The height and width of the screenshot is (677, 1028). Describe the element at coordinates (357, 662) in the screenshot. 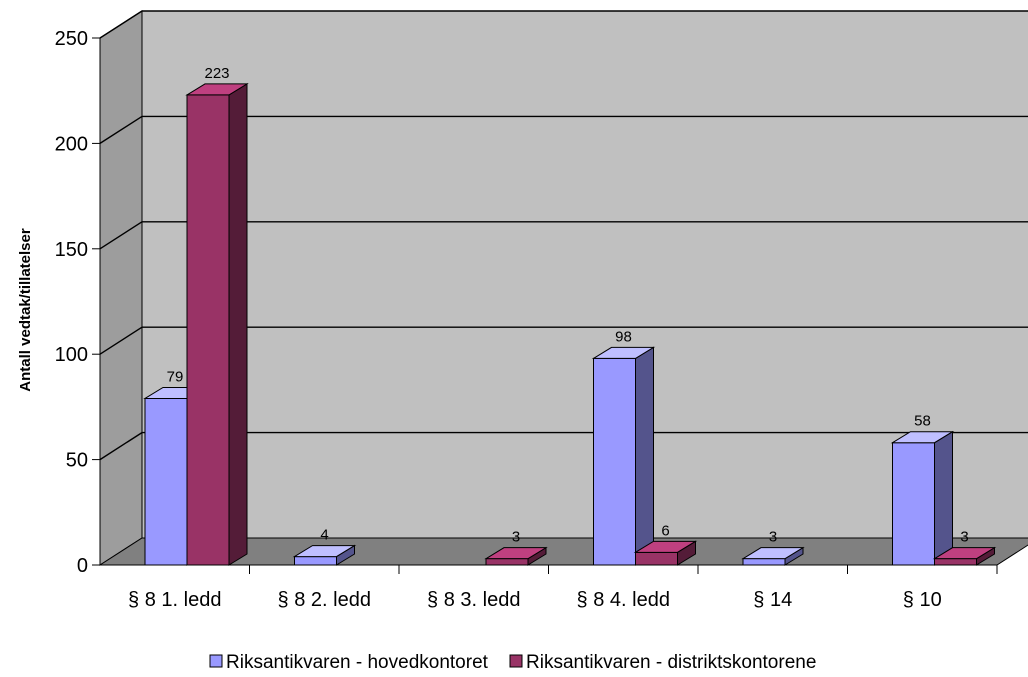

I see `legend-entry: Riksantikvaren - hovedkontoret` at that location.